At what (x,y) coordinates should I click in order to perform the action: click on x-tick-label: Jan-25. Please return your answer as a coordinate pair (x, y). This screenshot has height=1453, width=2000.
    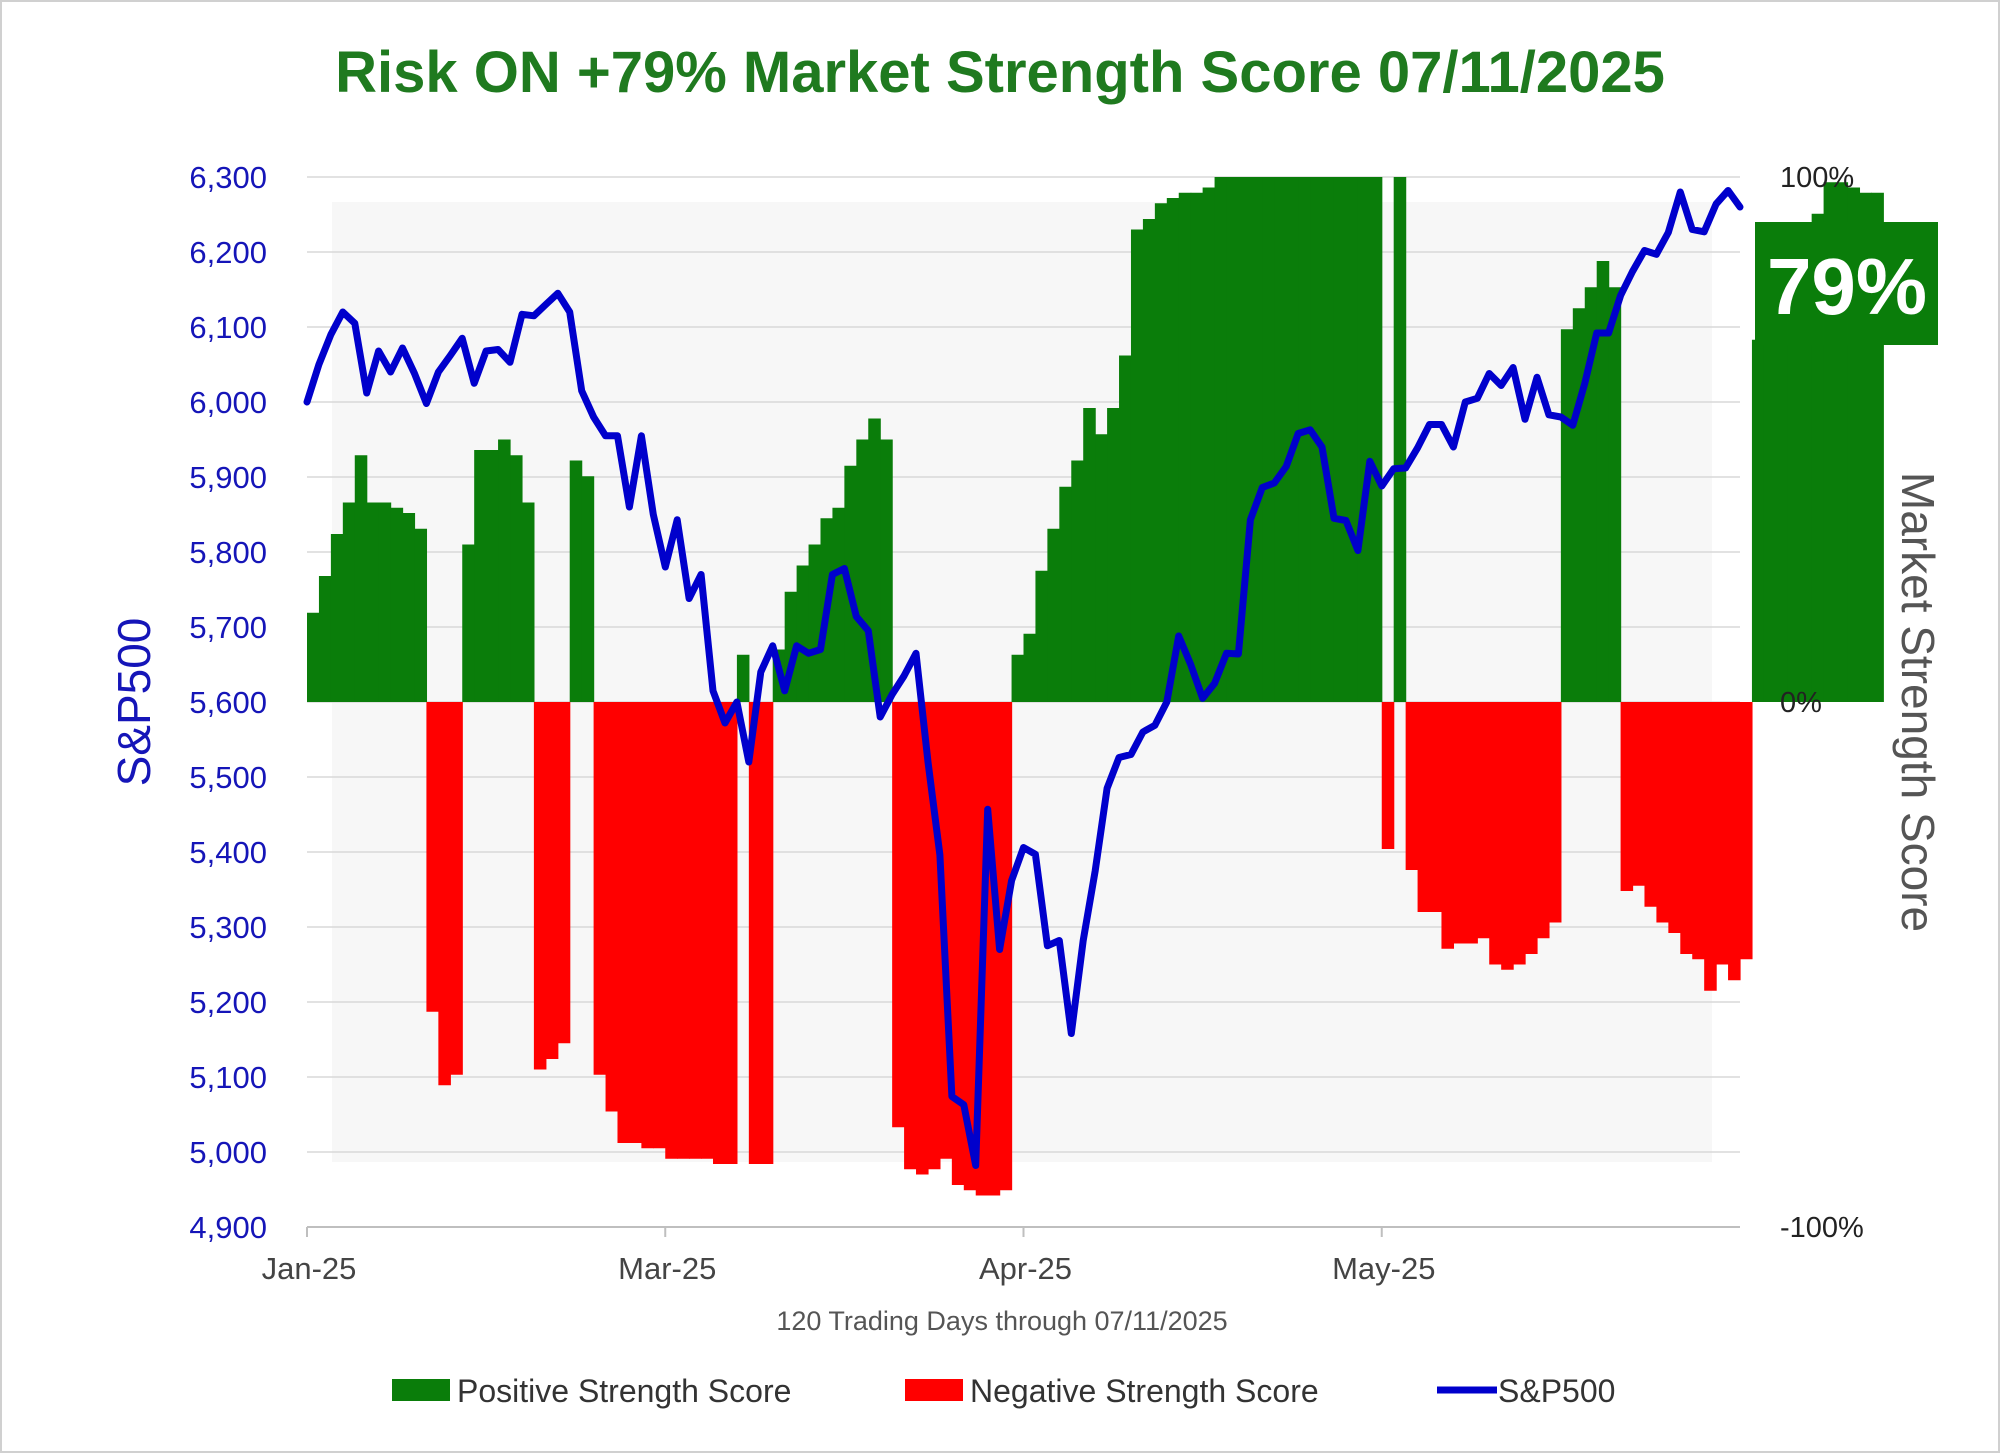
    Looking at the image, I should click on (309, 1268).